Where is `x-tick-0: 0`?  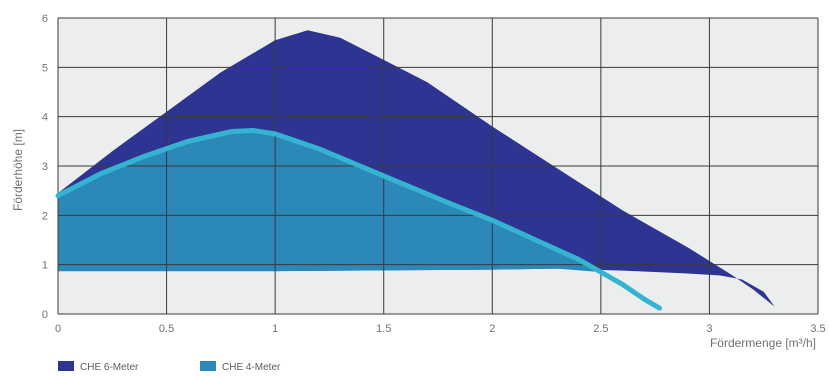
x-tick-0: 0 is located at coordinates (58, 329).